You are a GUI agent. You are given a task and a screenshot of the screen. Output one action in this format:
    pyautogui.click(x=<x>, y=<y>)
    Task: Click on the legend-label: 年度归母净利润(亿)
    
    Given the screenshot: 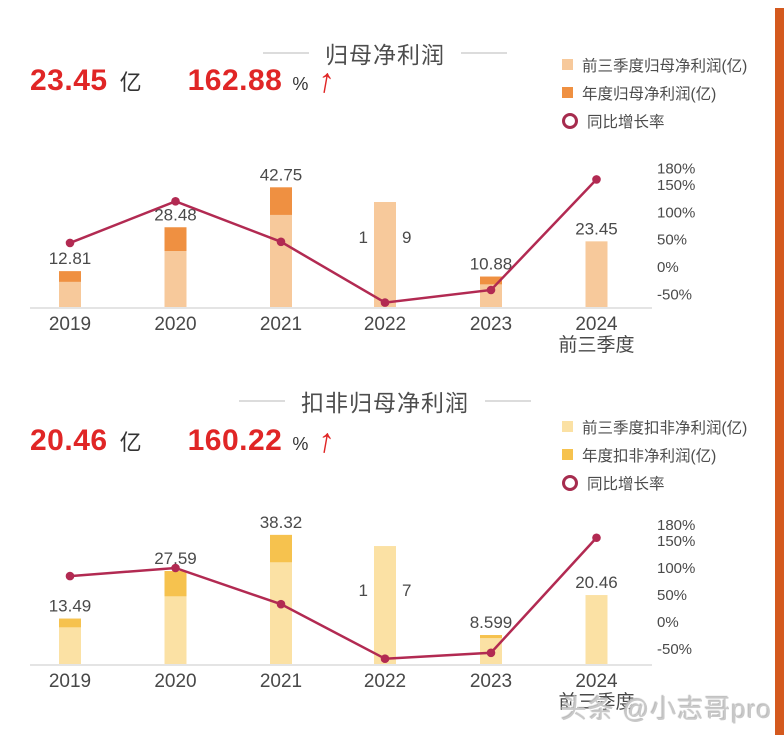 What is the action you would take?
    pyautogui.click(x=649, y=94)
    